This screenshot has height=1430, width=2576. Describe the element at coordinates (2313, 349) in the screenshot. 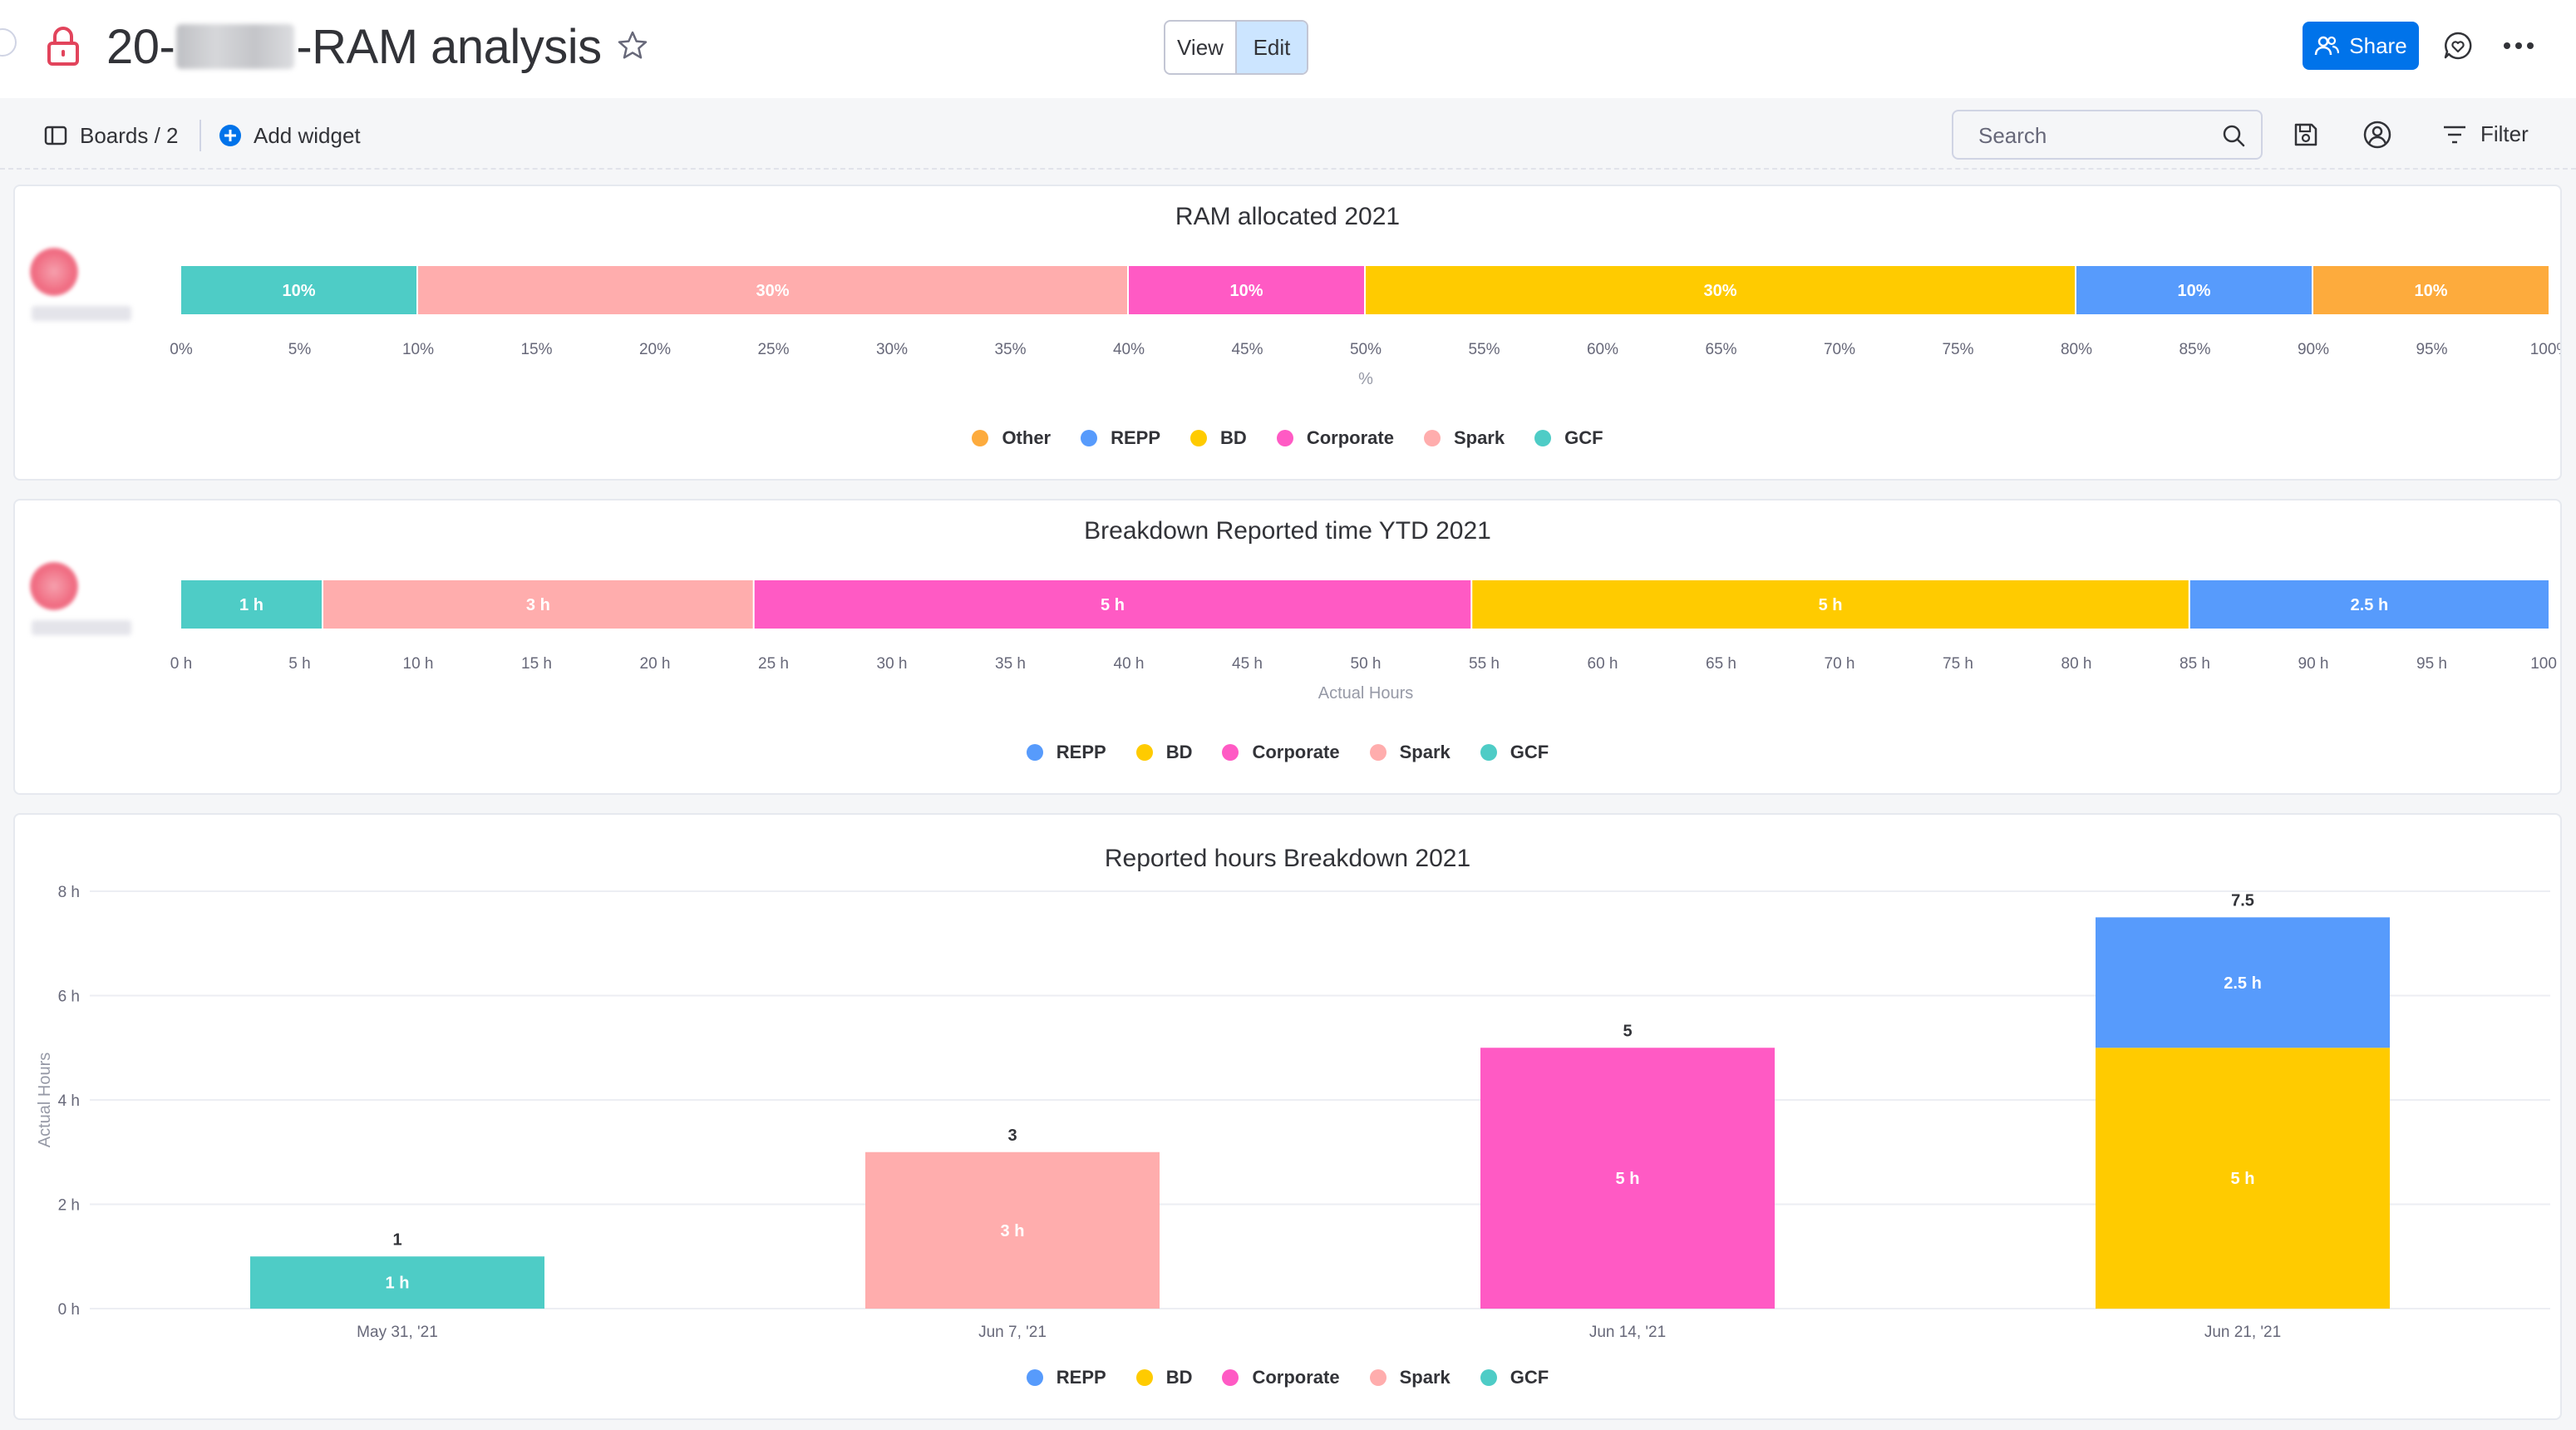

I see `x-tick-label: 90%` at that location.